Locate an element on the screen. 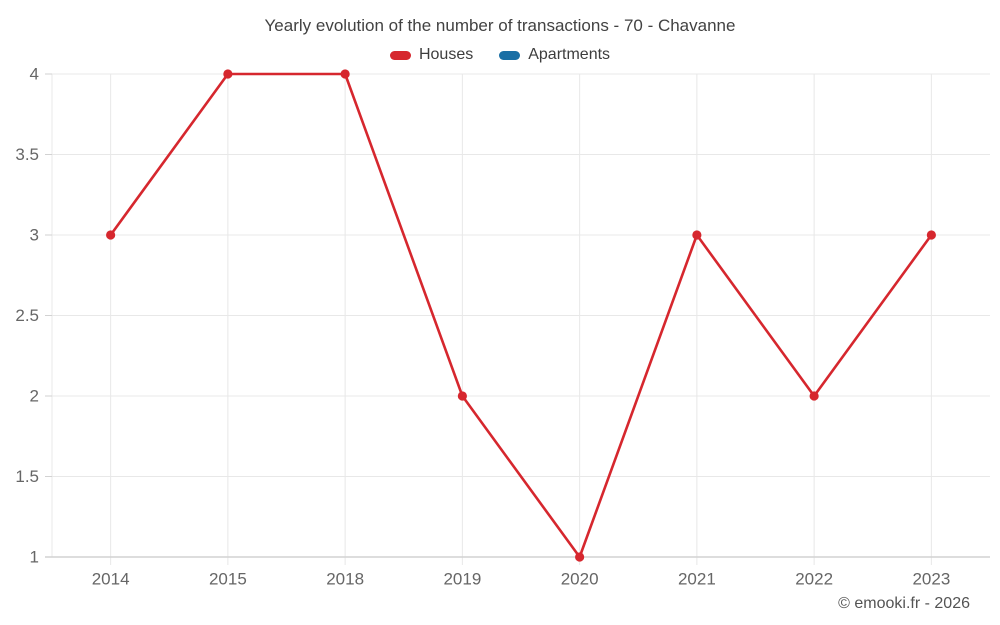 This screenshot has height=625, width=1000. y-tick-label: 3.5 is located at coordinates (27, 154).